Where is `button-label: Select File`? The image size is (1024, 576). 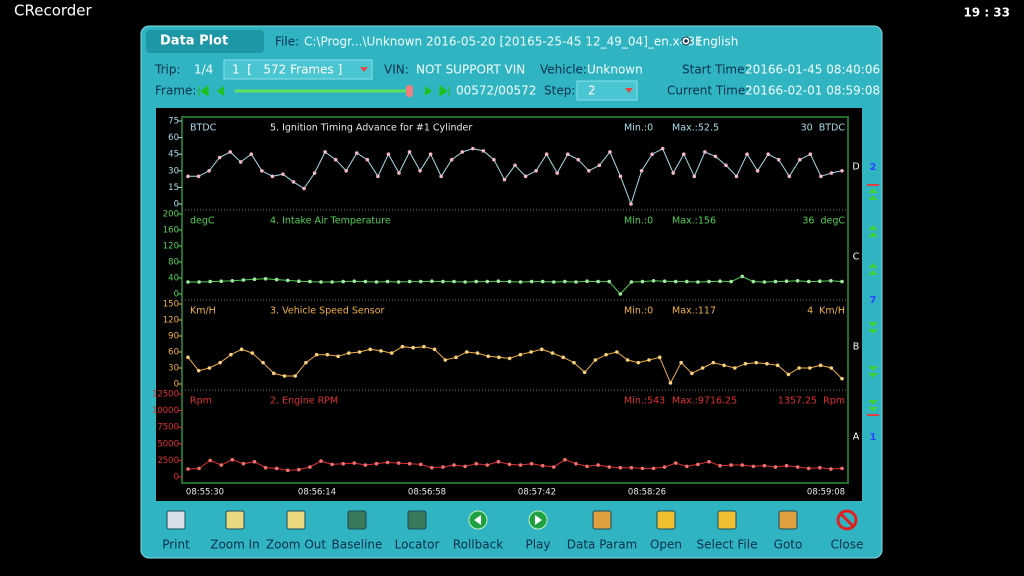
button-label: Select File is located at coordinates (727, 545).